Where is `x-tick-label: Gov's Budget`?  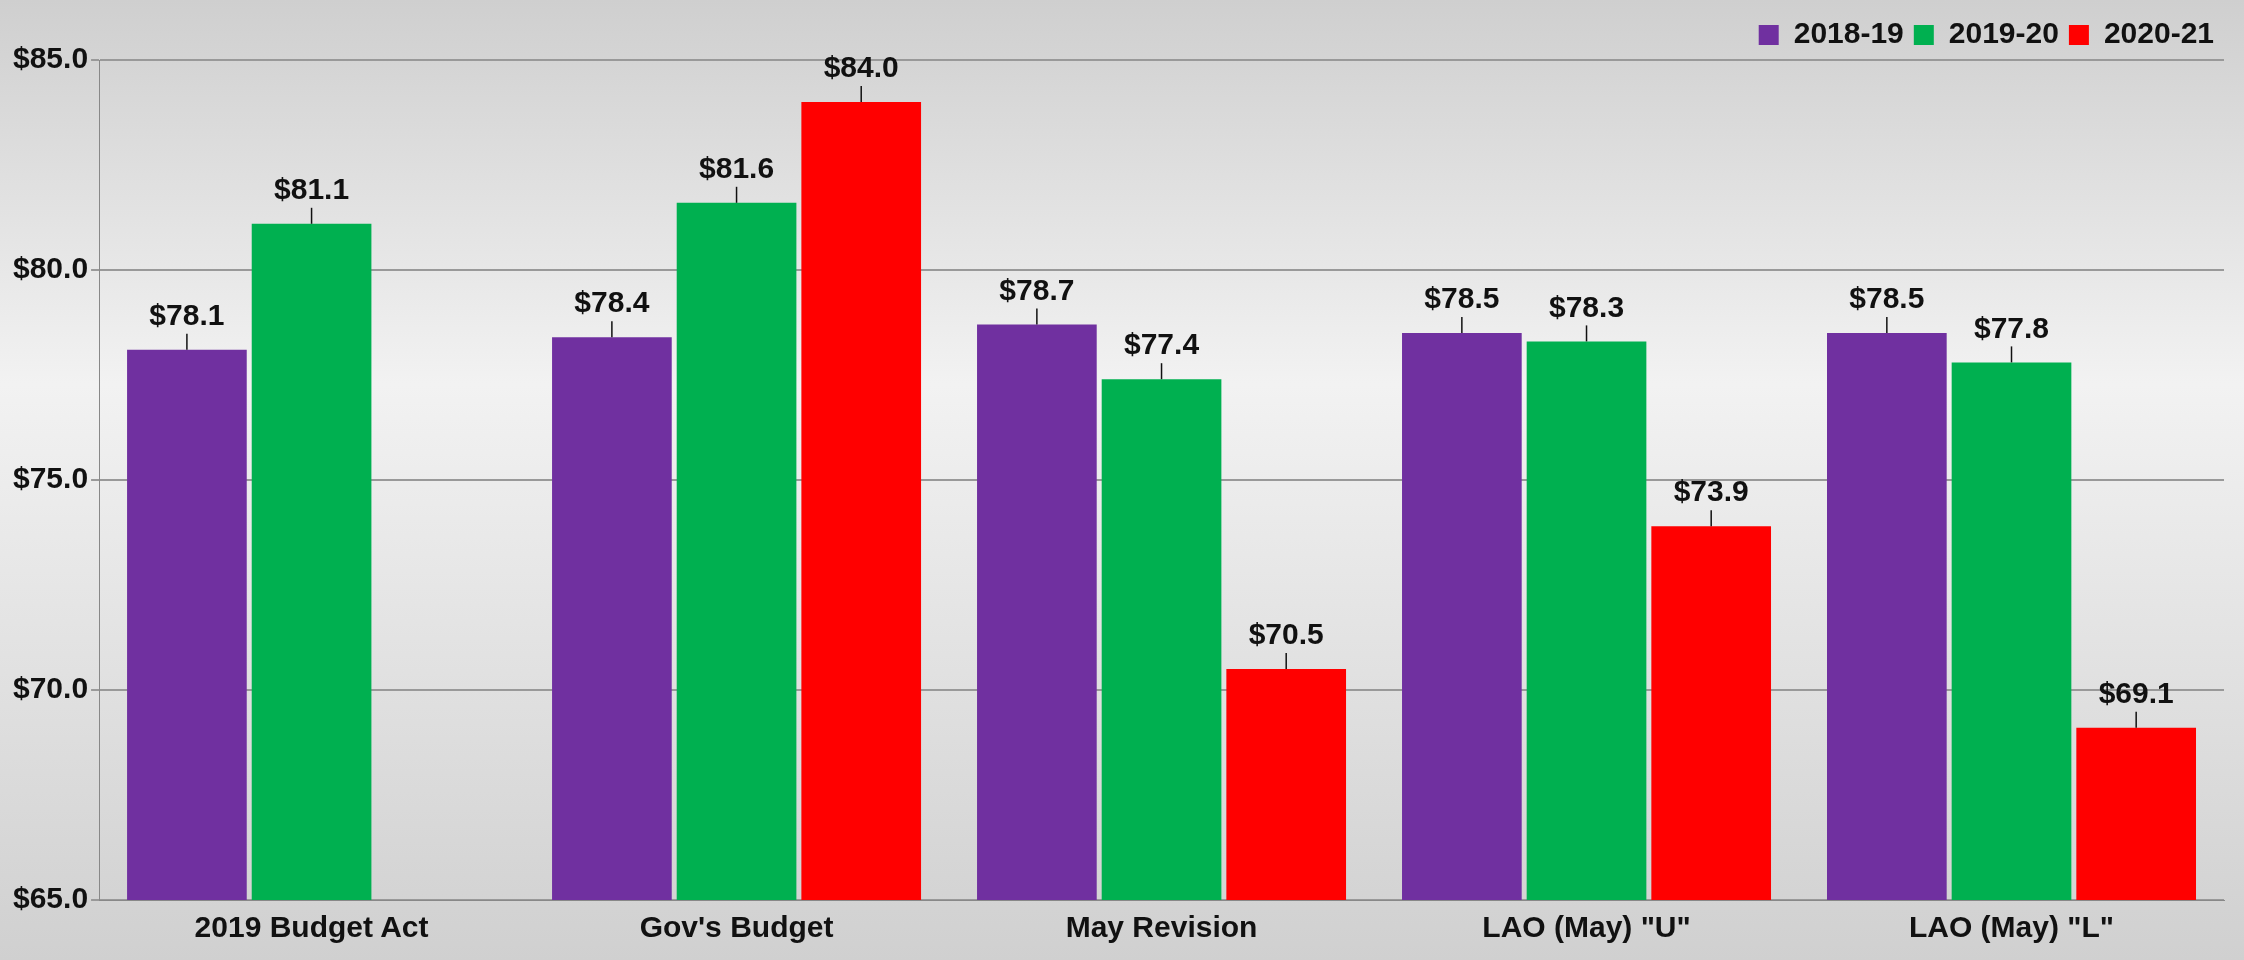 x-tick-label: Gov's Budget is located at coordinates (736, 927).